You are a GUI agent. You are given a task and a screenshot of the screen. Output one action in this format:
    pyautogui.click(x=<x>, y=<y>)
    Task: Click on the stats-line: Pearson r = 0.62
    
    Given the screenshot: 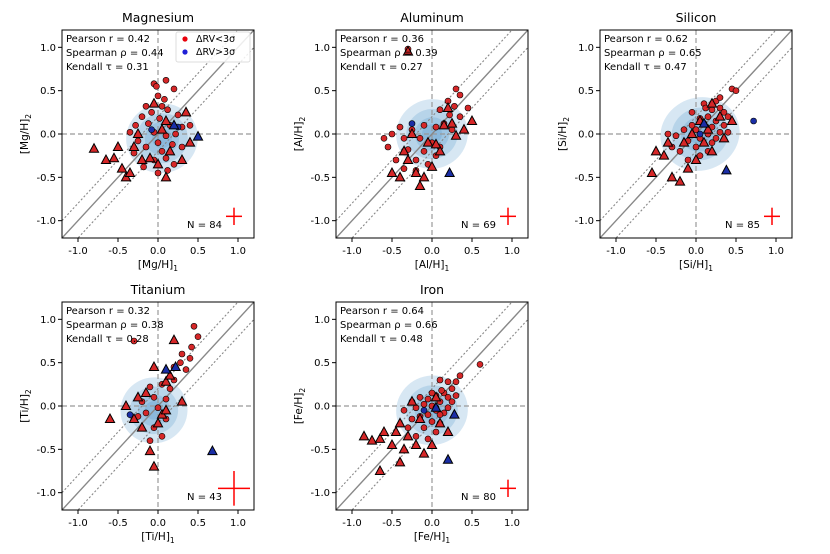 What is the action you would take?
    pyautogui.click(x=646, y=39)
    